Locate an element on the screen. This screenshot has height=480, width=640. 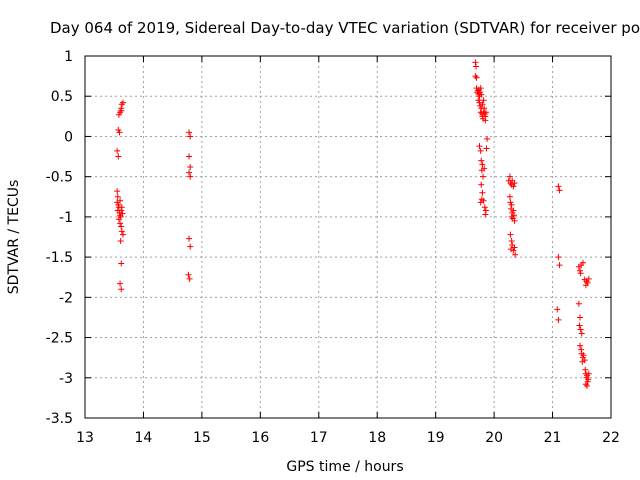
x-tick-label: 16 is located at coordinates (260, 438).